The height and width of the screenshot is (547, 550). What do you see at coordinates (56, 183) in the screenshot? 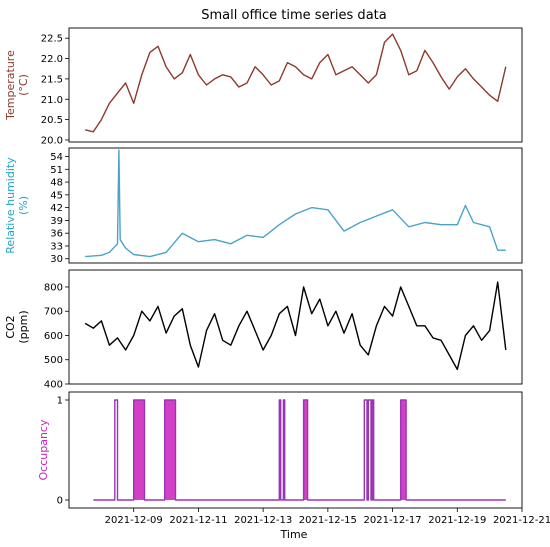
I see `y-tick-label-humidity: 48` at bounding box center [56, 183].